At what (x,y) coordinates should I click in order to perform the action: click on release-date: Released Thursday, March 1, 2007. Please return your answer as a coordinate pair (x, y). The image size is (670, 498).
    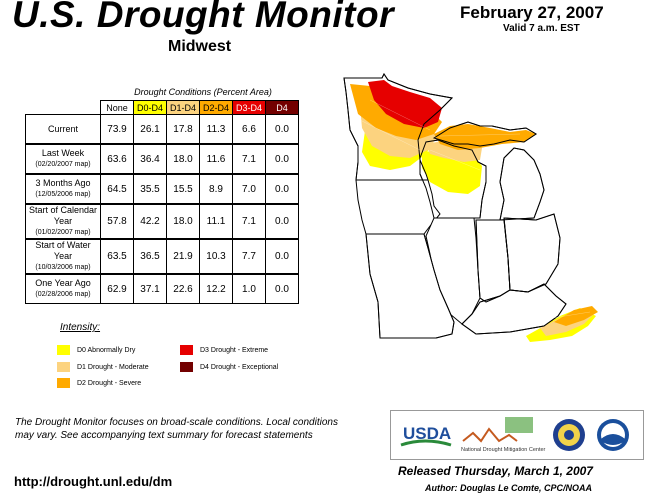
    Looking at the image, I should click on (495, 471).